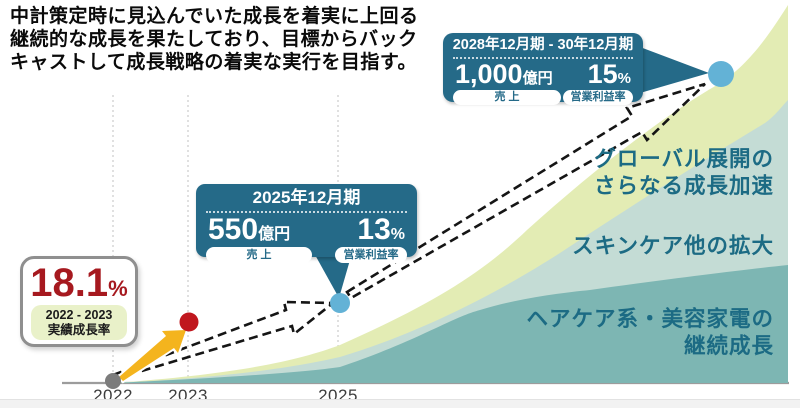 The image size is (800, 408). I want to click on target-2028-margin: 15%, so click(609, 74).